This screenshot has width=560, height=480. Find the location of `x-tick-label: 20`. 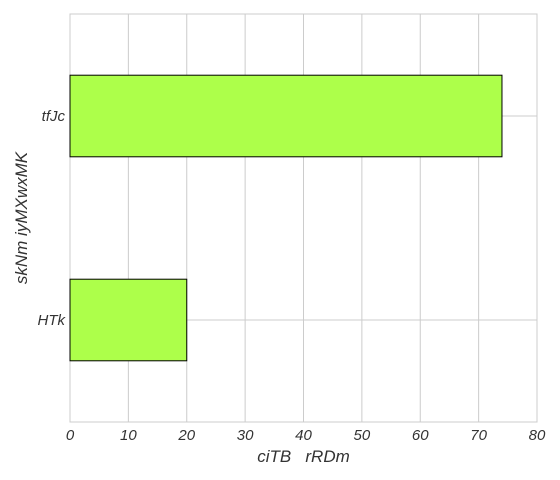

x-tick-label: 20 is located at coordinates (186, 435).